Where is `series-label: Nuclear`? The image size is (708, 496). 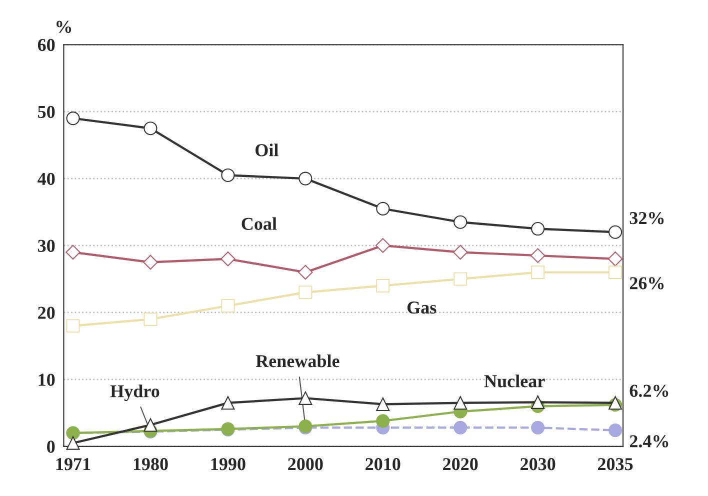
series-label: Nuclear is located at coordinates (514, 381).